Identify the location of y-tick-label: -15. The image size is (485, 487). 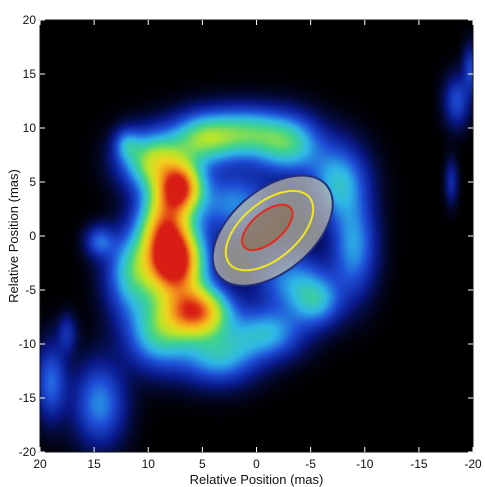
(28, 398).